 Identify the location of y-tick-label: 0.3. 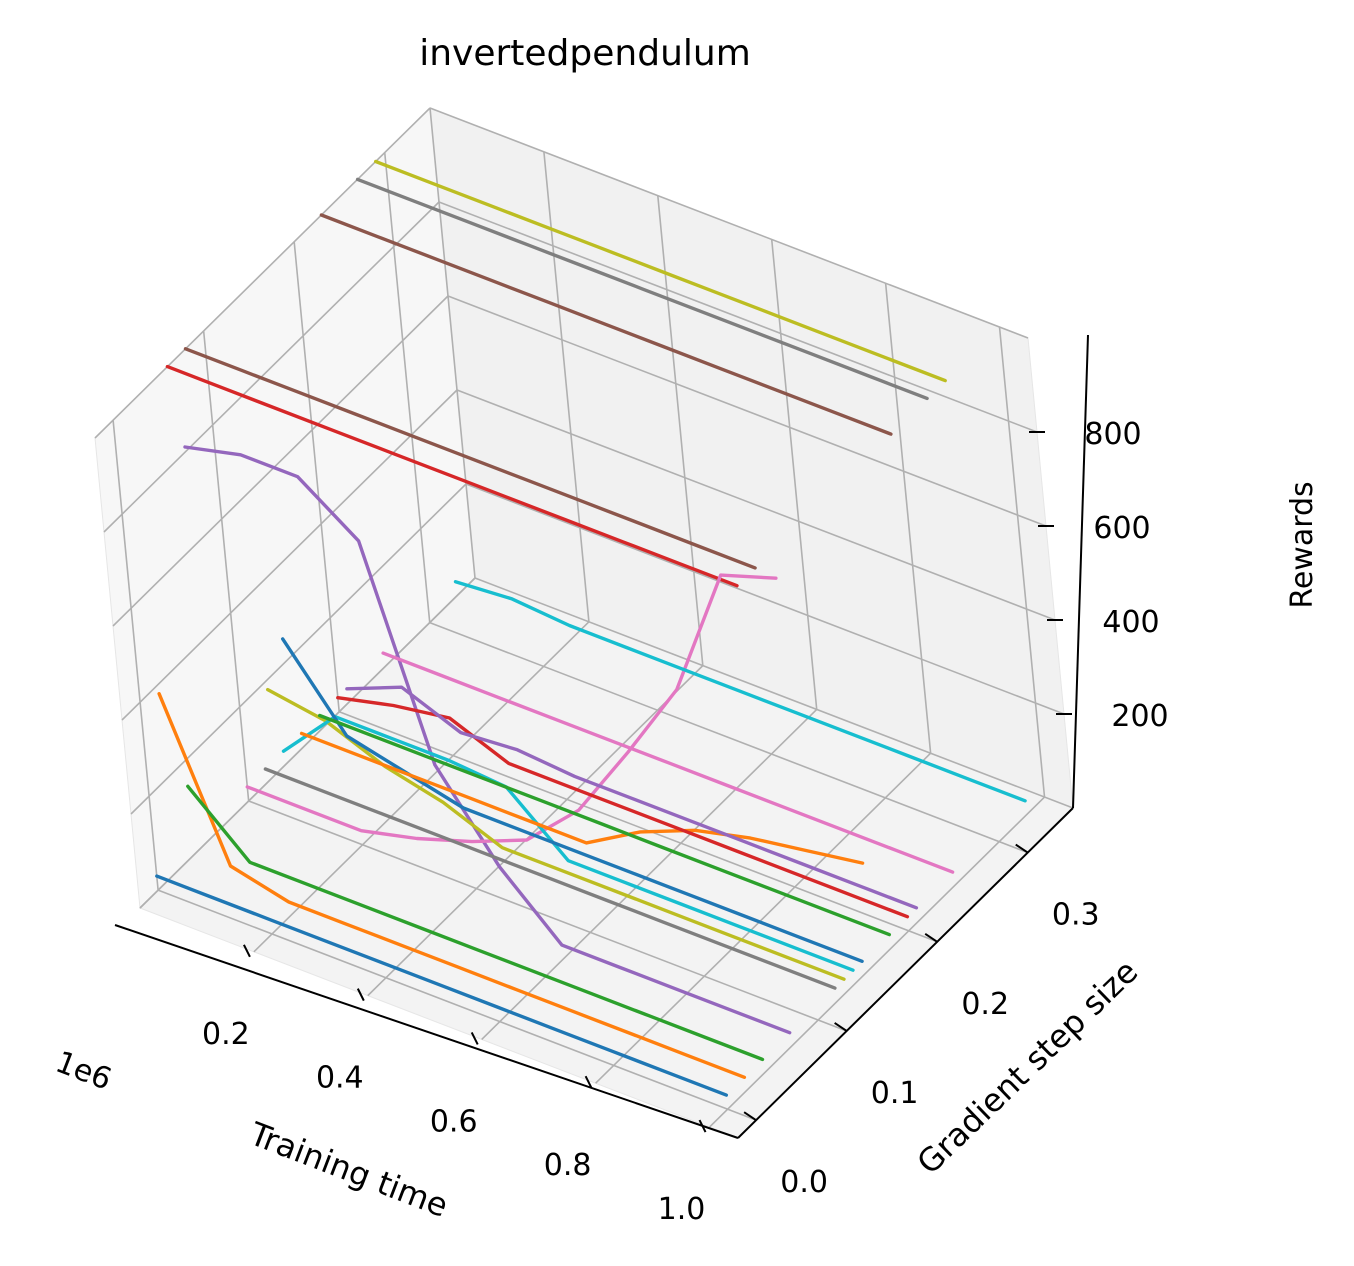
(1076, 915).